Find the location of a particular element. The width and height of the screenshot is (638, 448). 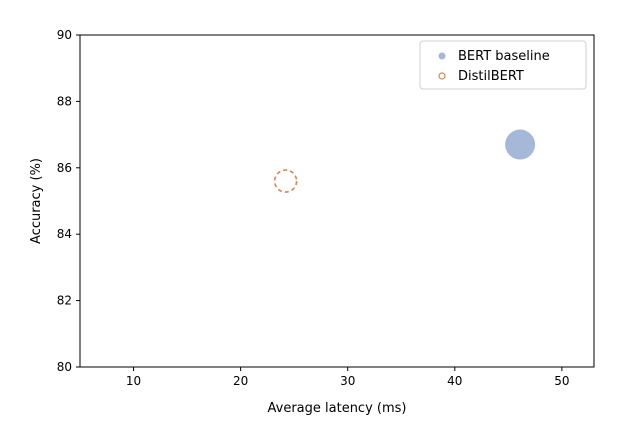

data-point-bert-baseline is located at coordinates (520, 144).